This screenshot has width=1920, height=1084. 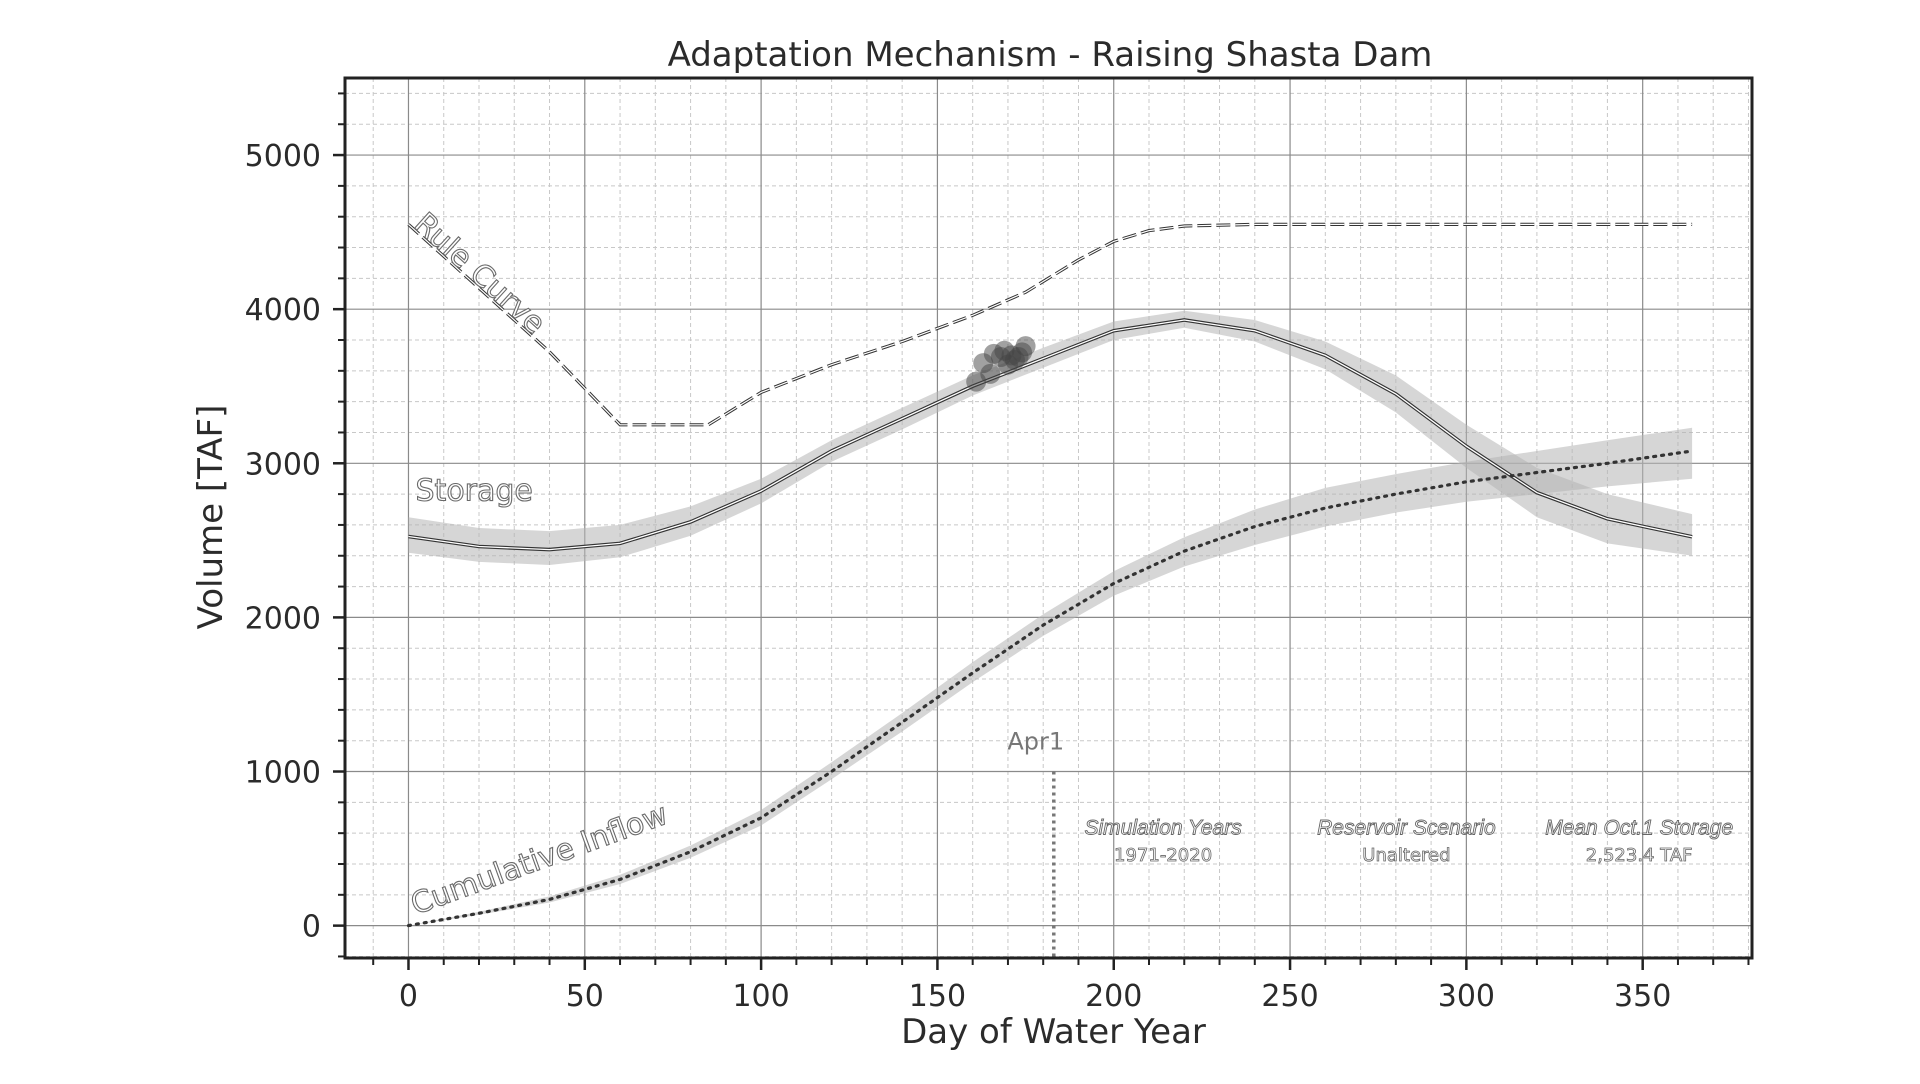 What do you see at coordinates (1639, 828) in the screenshot?
I see `info-header: Mean Oct.1 Storage` at bounding box center [1639, 828].